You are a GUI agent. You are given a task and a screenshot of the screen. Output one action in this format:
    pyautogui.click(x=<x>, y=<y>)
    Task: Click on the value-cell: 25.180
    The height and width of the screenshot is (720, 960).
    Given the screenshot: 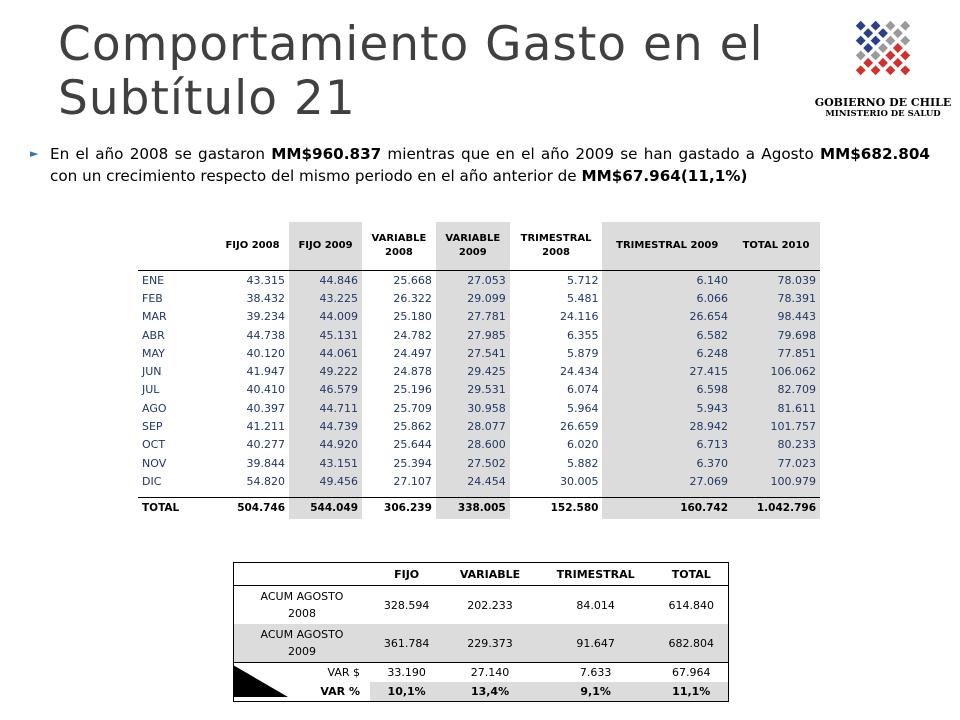 What is the action you would take?
    pyautogui.click(x=412, y=317)
    